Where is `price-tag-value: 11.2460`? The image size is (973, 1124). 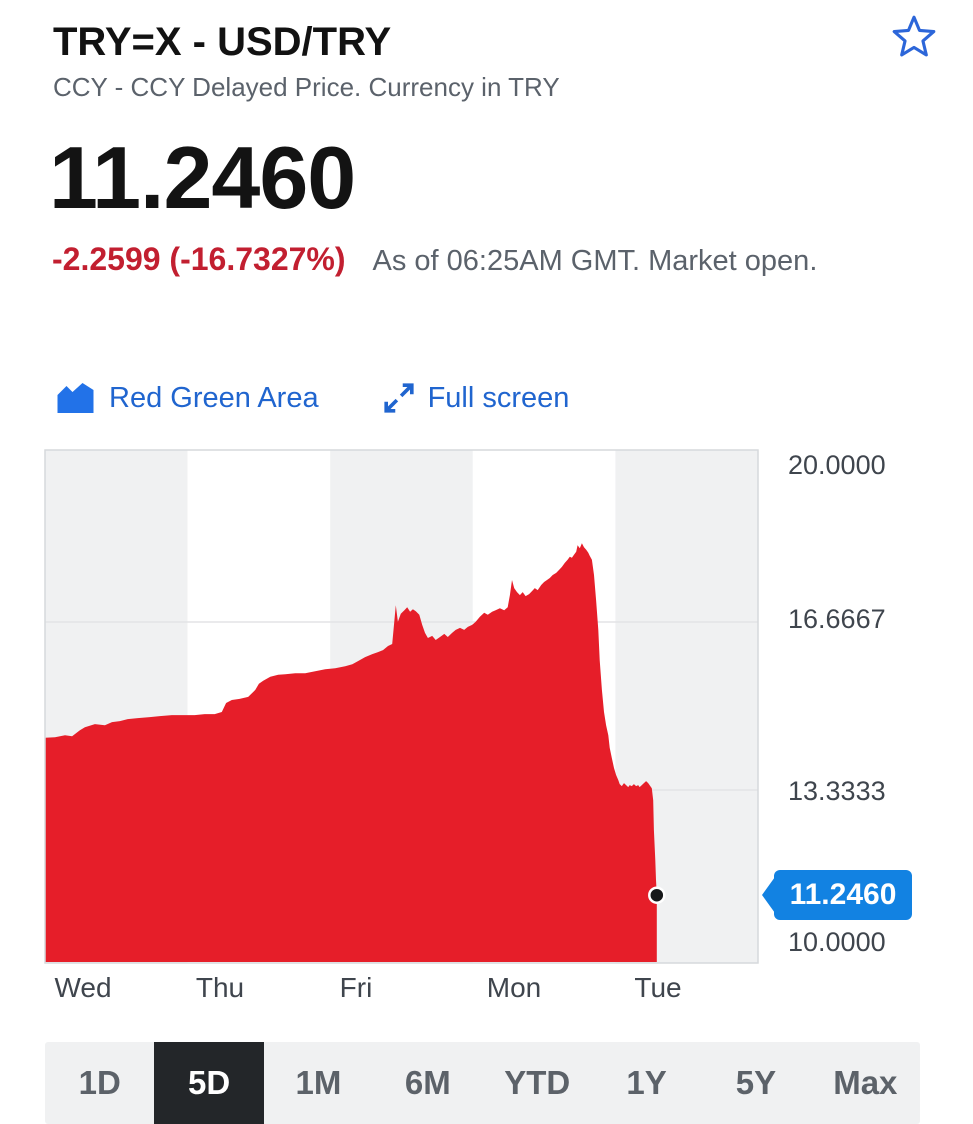
price-tag-value: 11.2460 is located at coordinates (843, 895).